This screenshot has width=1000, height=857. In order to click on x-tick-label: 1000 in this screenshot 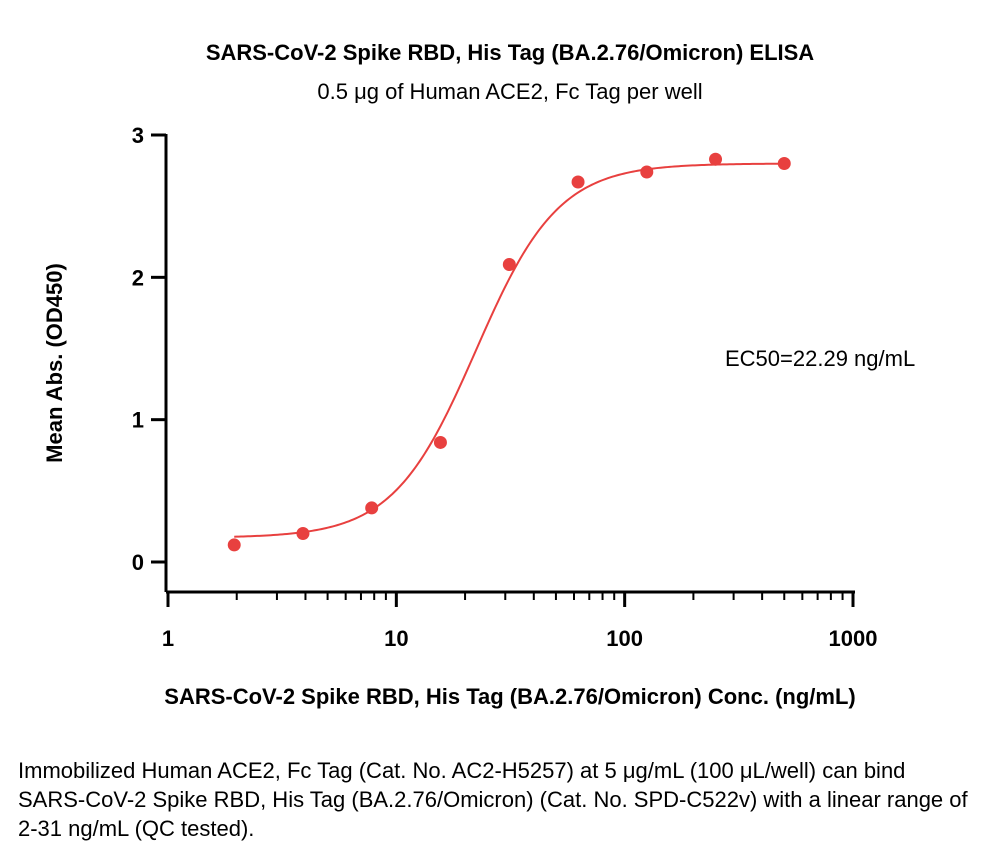, I will do `click(853, 638)`.